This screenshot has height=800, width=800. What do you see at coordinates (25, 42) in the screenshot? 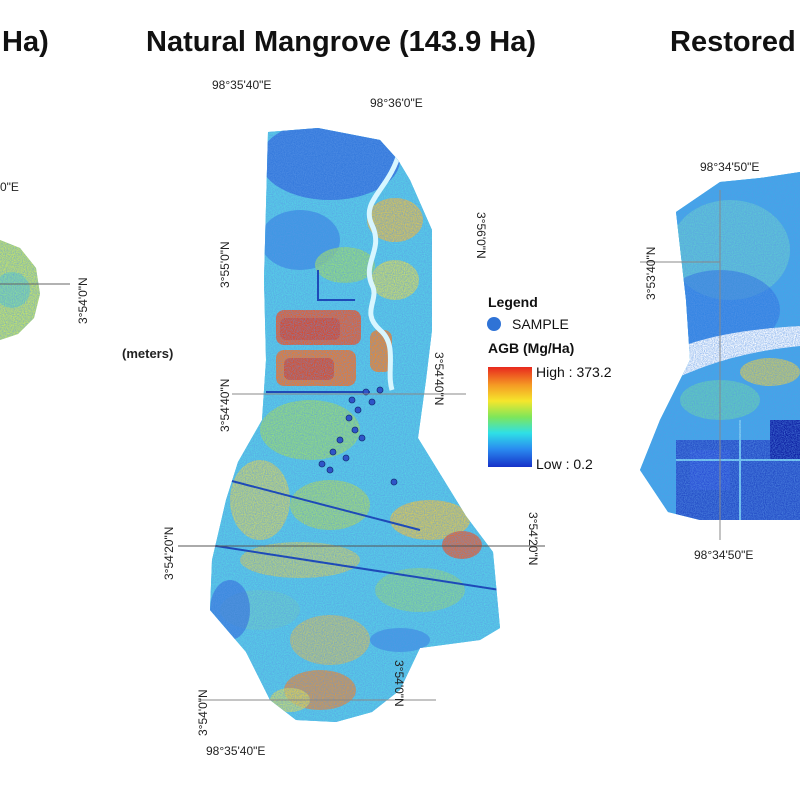
I see `left-panel-title: Ha)` at bounding box center [25, 42].